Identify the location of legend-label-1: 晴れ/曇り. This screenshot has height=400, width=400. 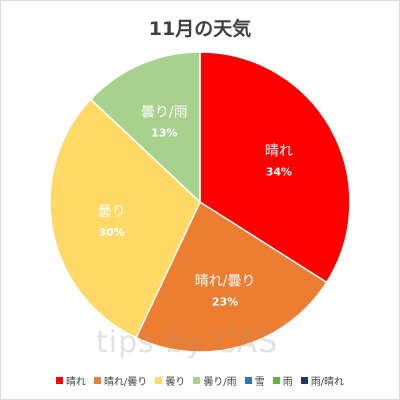
(125, 382).